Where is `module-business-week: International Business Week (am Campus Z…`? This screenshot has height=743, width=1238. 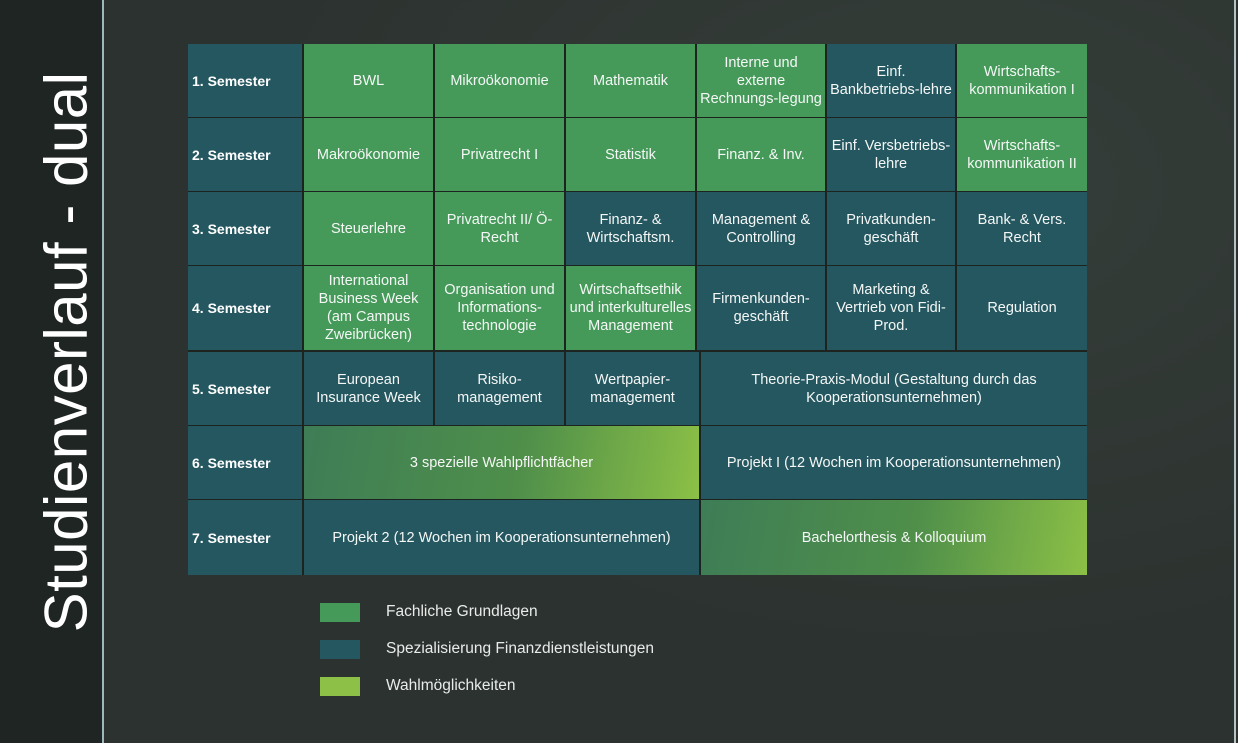 module-business-week: International Business Week (am Campus Z… is located at coordinates (368, 308).